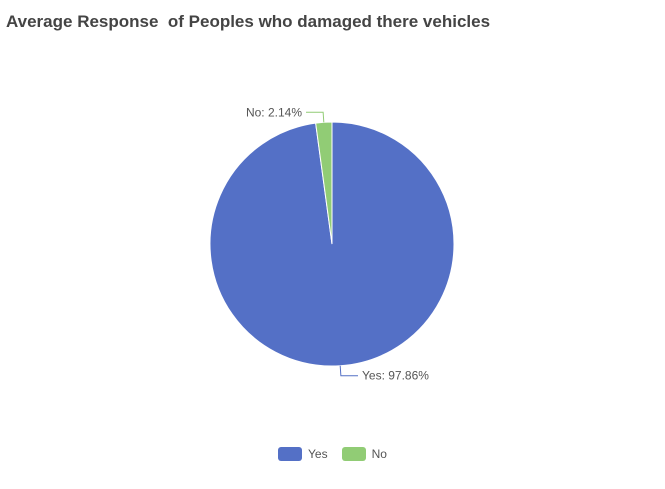 This screenshot has height=489, width=665. What do you see at coordinates (318, 454) in the screenshot?
I see `legend-label-yes: Yes` at bounding box center [318, 454].